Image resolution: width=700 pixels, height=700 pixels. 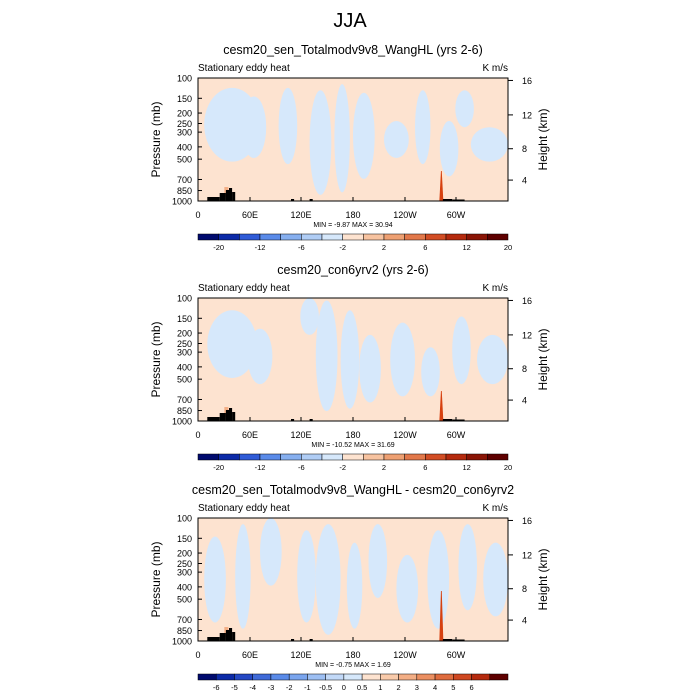 What do you see at coordinates (352, 445) in the screenshot?
I see `stats-label: MIN = -10.52 MAX = 31.69` at bounding box center [352, 445].